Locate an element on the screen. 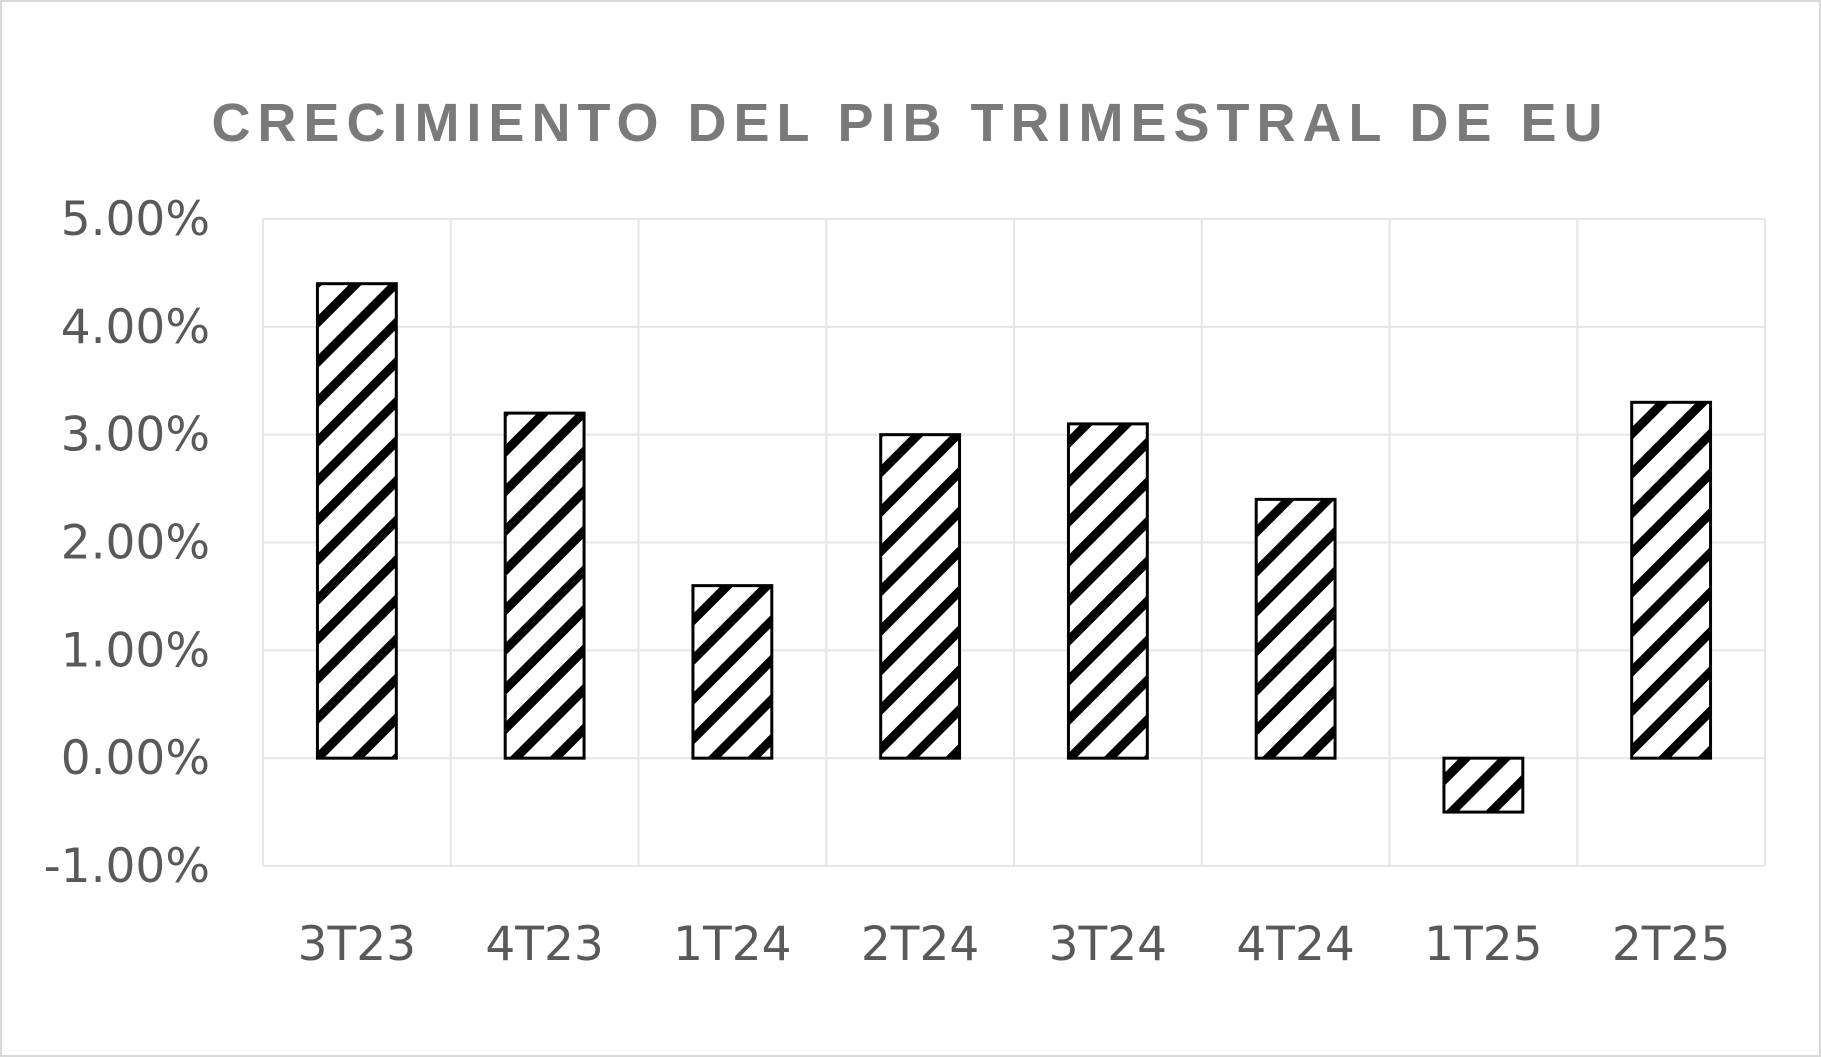  y-tick-label: 0.00% is located at coordinates (135, 758).